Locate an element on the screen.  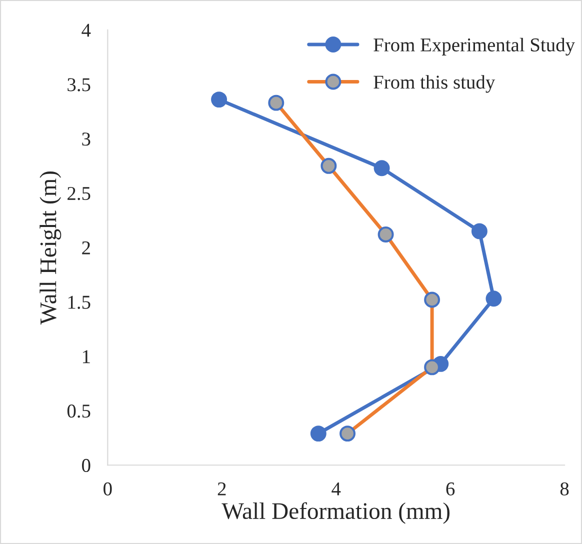
y-tick-label: 1 is located at coordinates (86, 357).